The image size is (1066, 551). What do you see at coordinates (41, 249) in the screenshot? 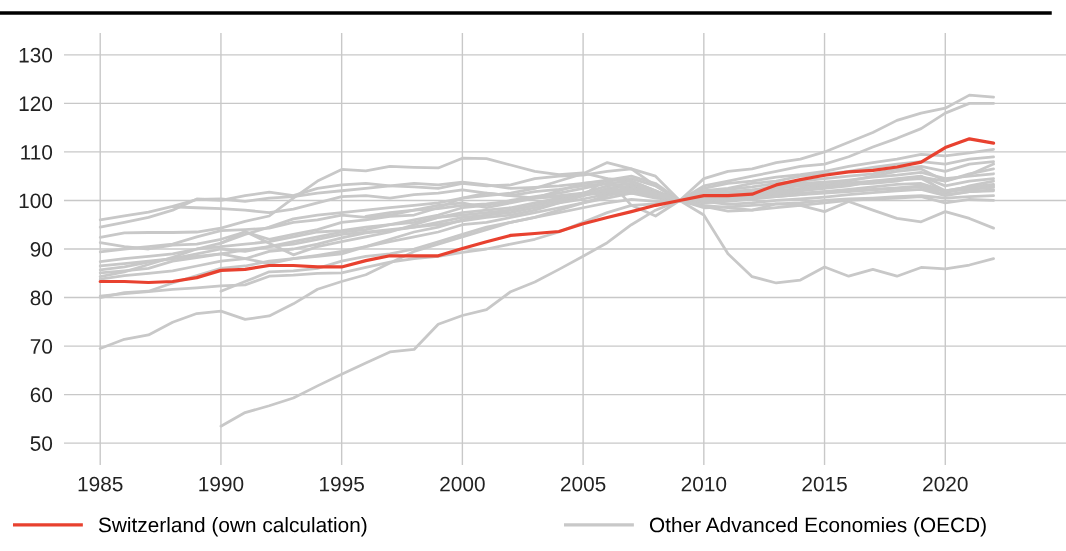
I see `y-tick-label: 90` at bounding box center [41, 249].